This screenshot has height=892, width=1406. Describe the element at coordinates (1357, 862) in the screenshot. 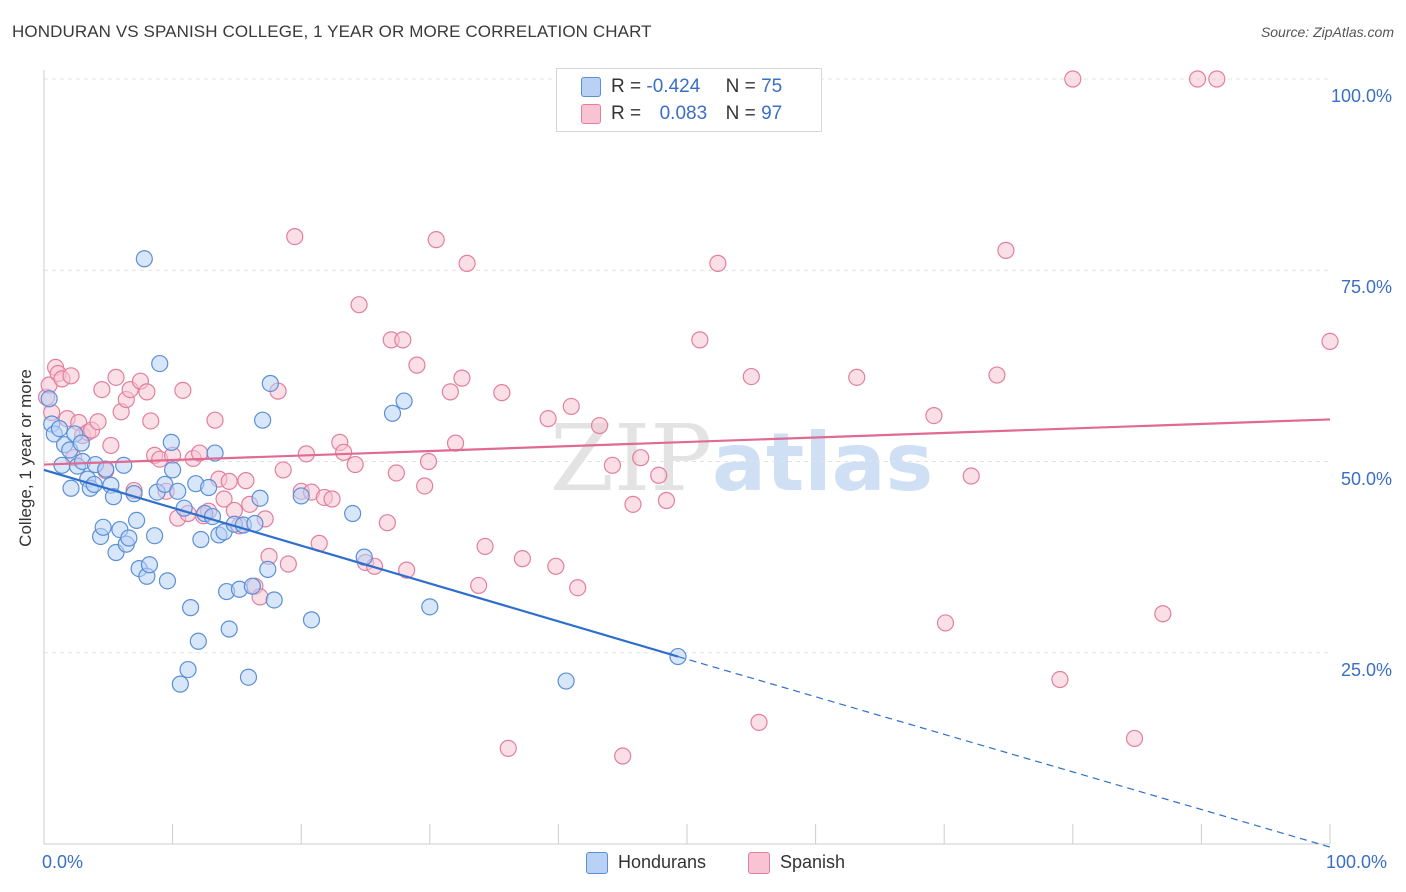

I see `x-tick-label-max: 100.0%` at that location.